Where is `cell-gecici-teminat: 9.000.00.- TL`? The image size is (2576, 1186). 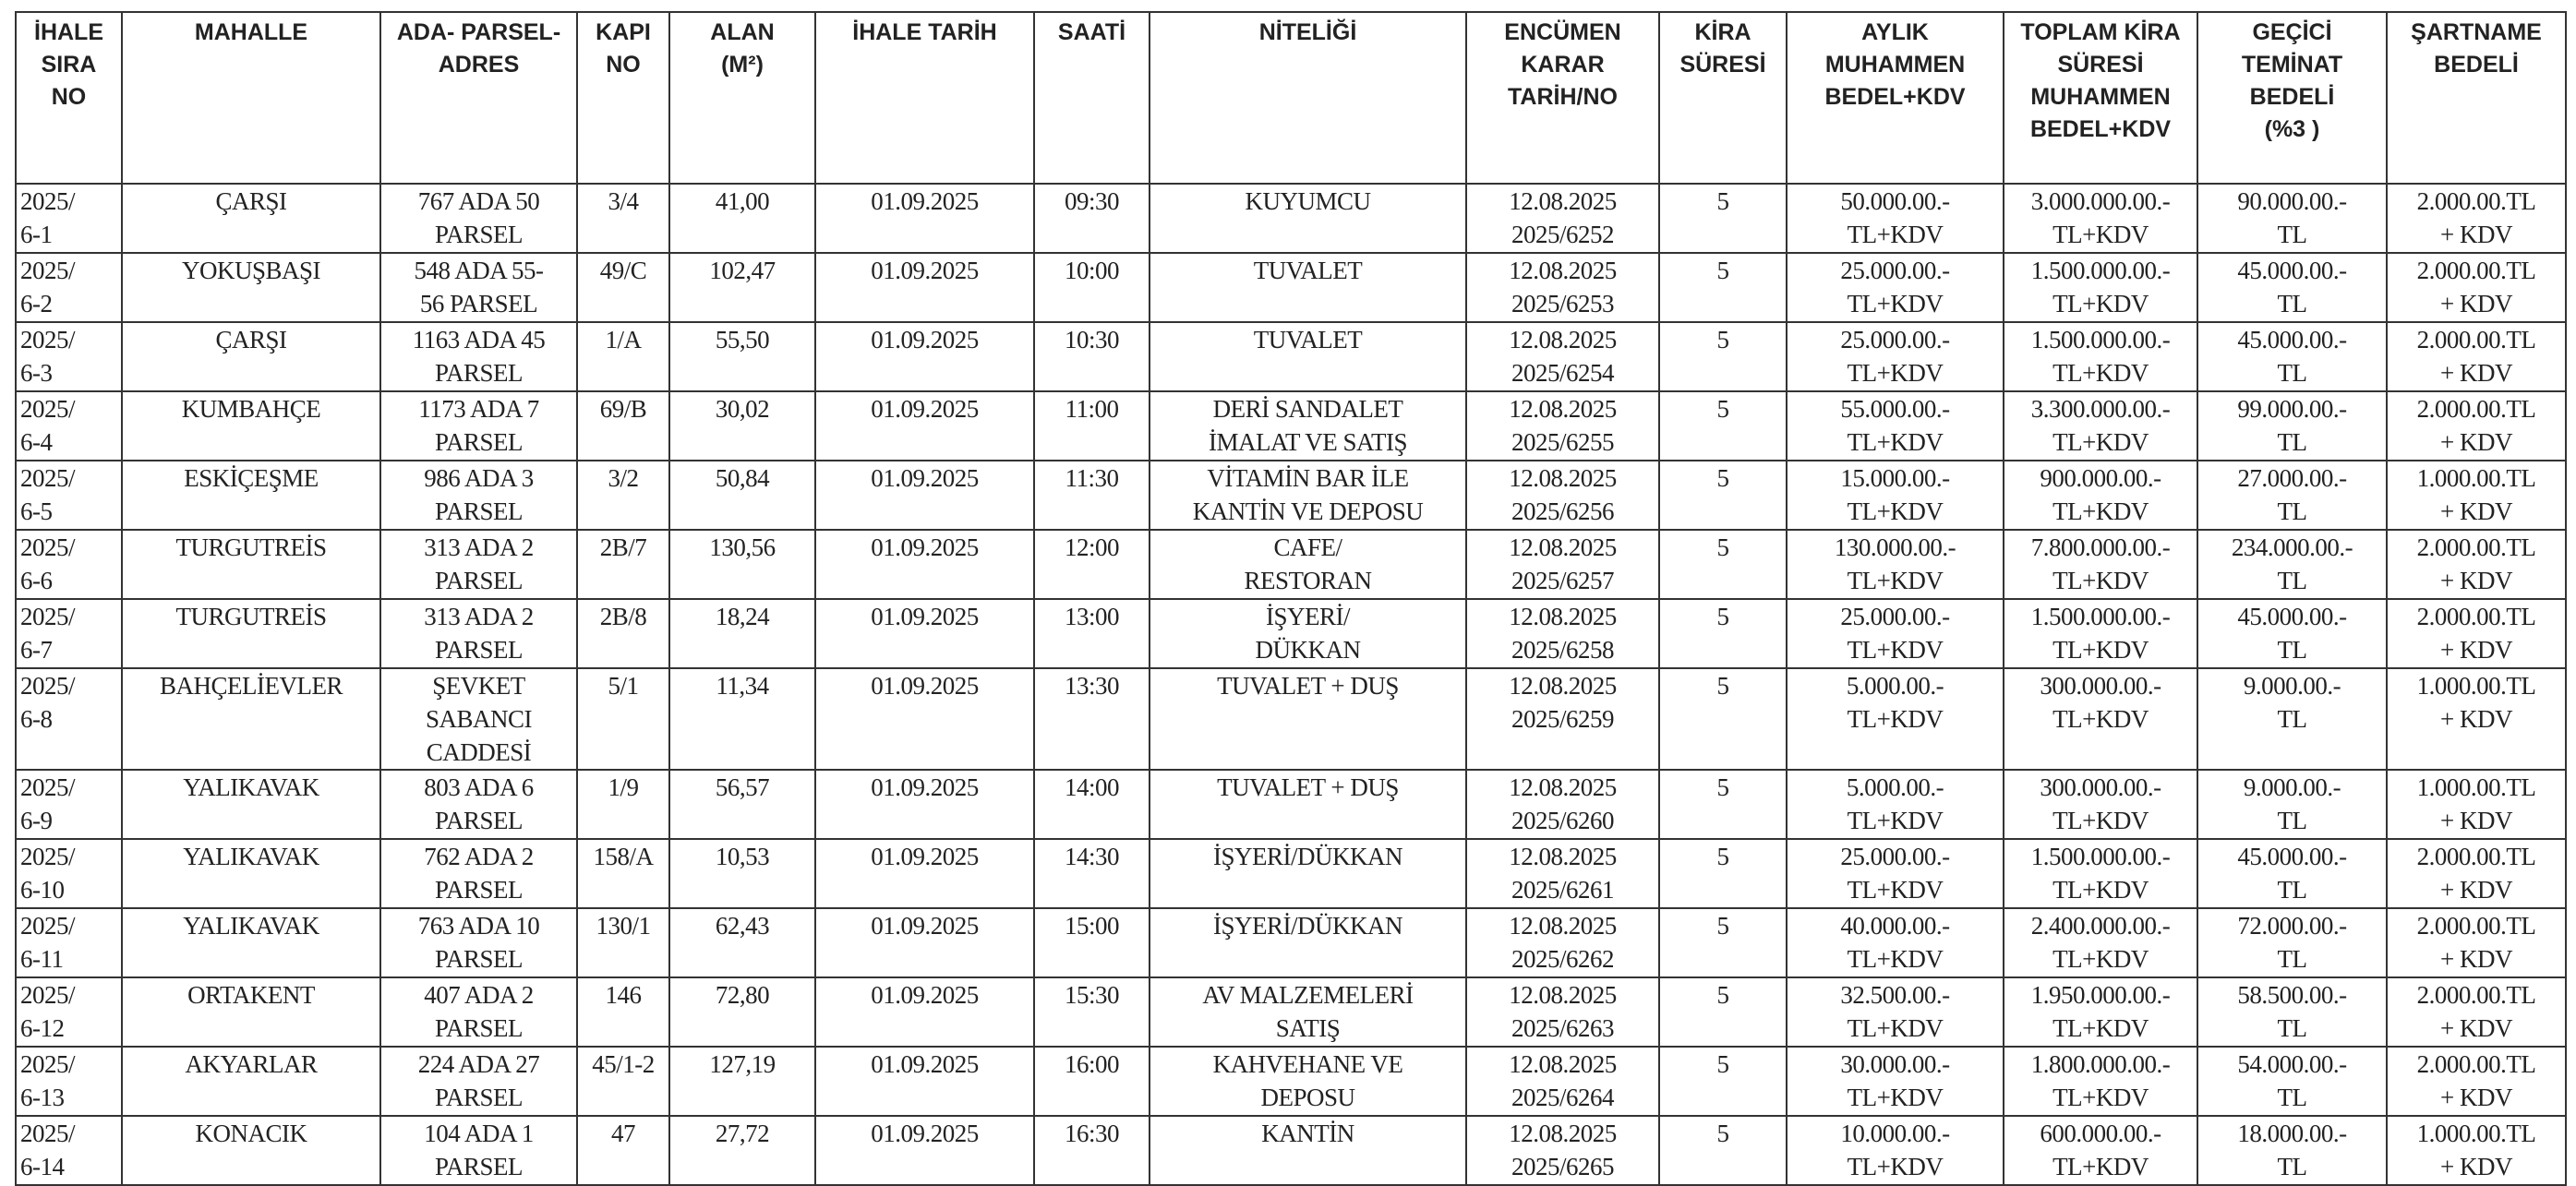 cell-gecici-teminat: 9.000.00.- TL is located at coordinates (2292, 804).